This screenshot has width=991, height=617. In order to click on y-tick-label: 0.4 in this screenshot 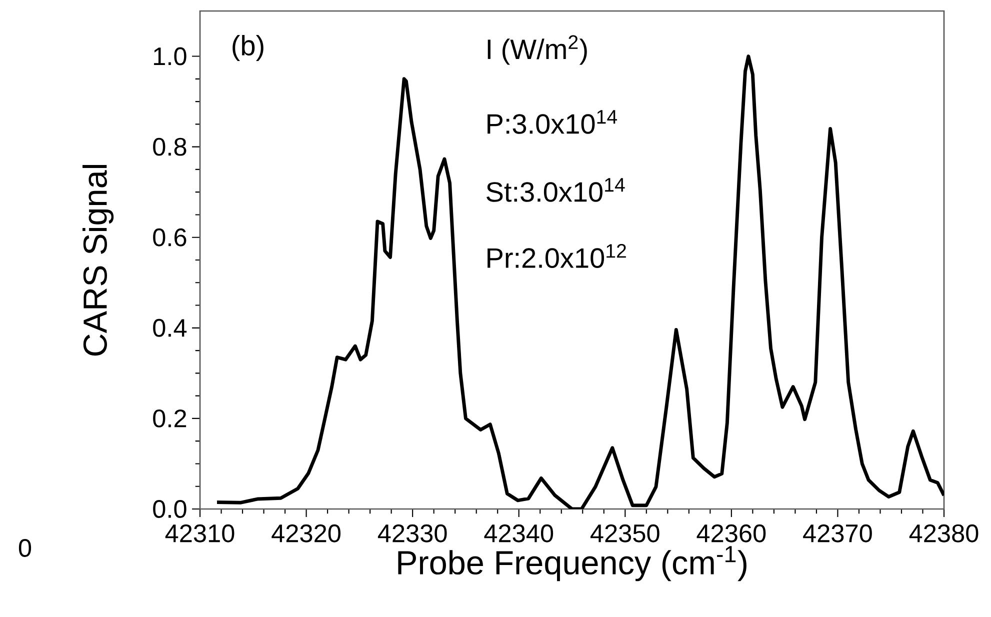, I will do `click(170, 327)`.